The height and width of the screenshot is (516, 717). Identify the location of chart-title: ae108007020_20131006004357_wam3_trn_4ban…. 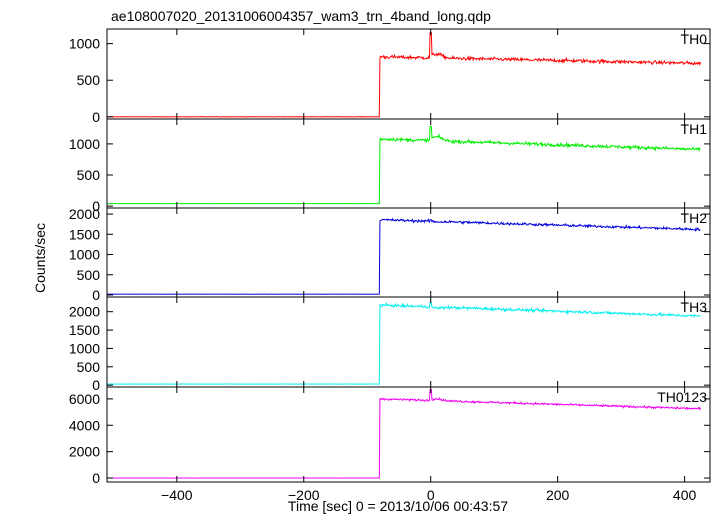
(301, 16).